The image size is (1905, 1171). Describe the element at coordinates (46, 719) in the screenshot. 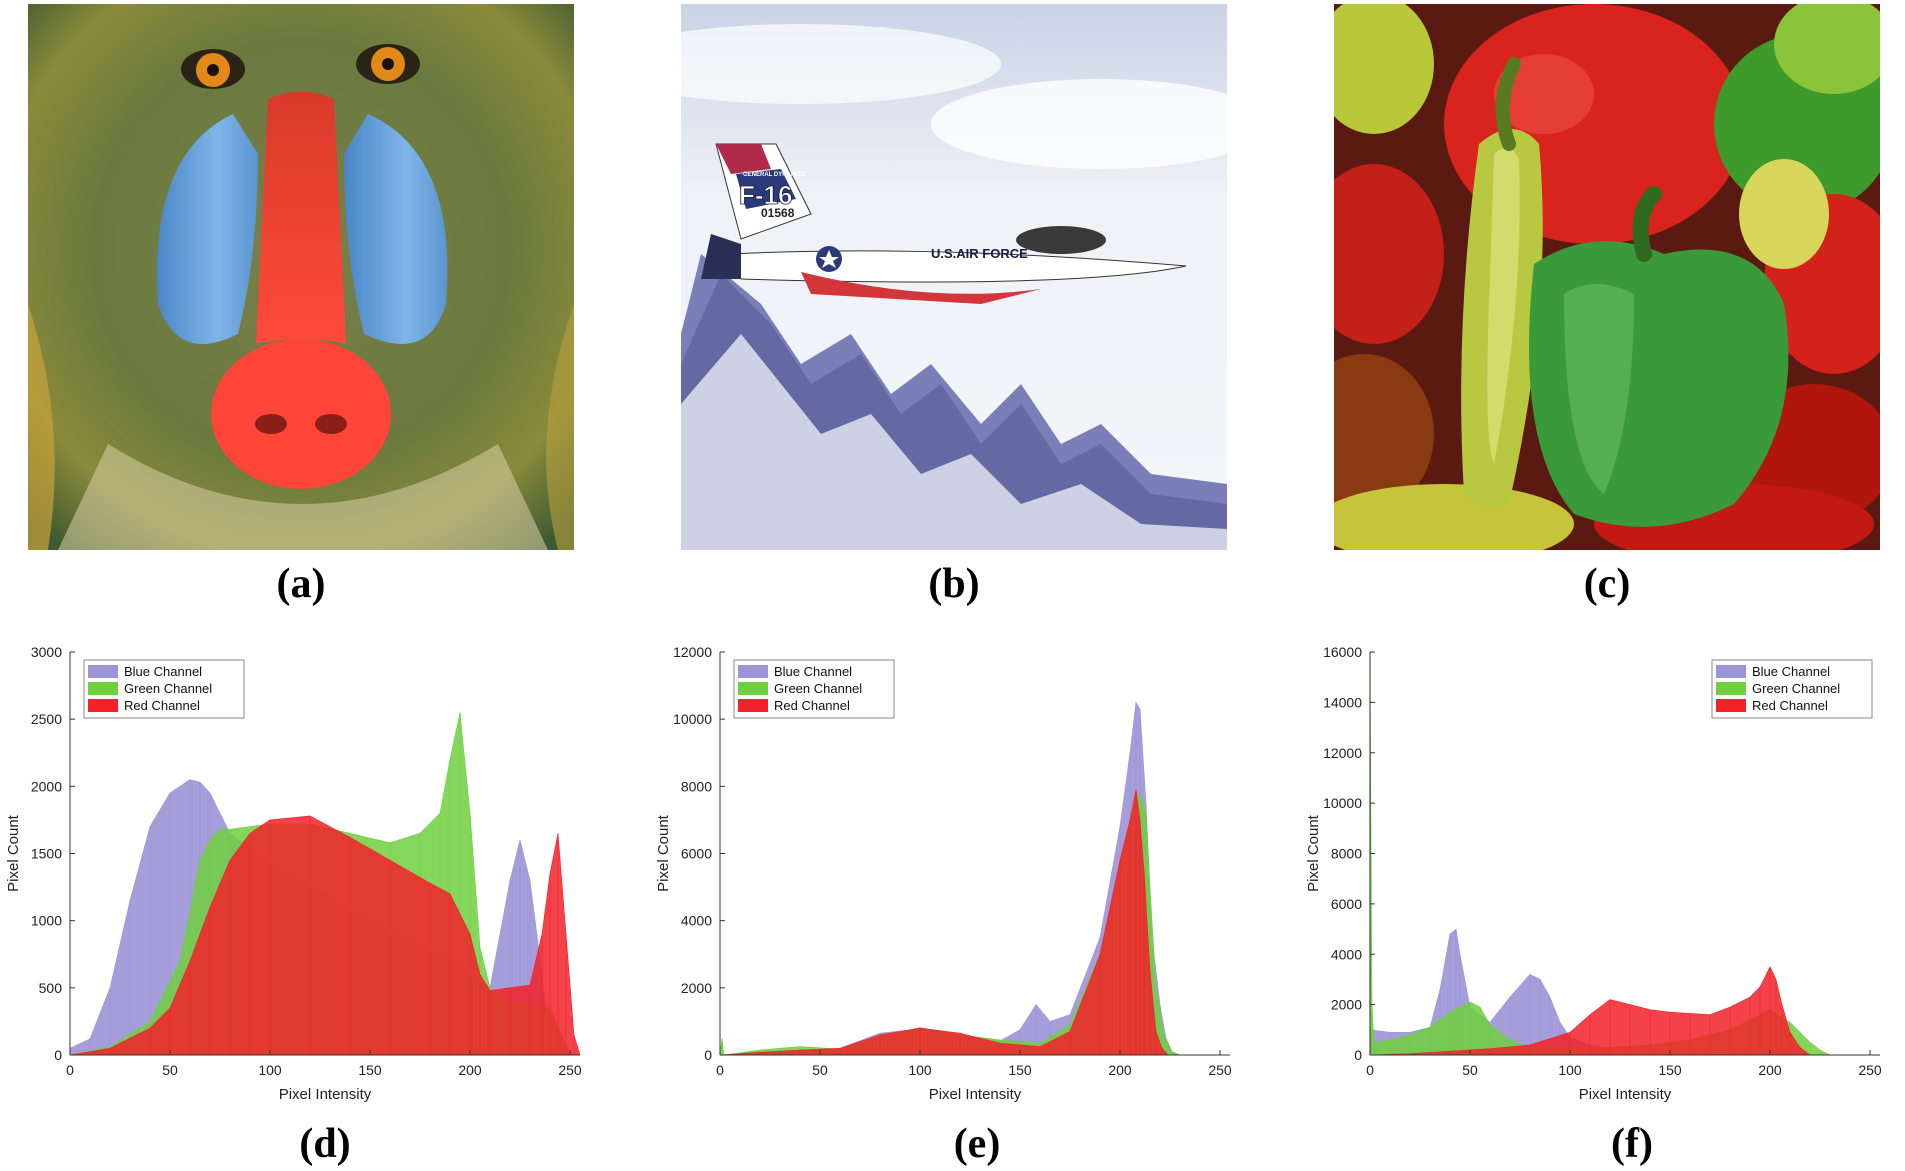

I see `y-tick-label: 2500` at that location.